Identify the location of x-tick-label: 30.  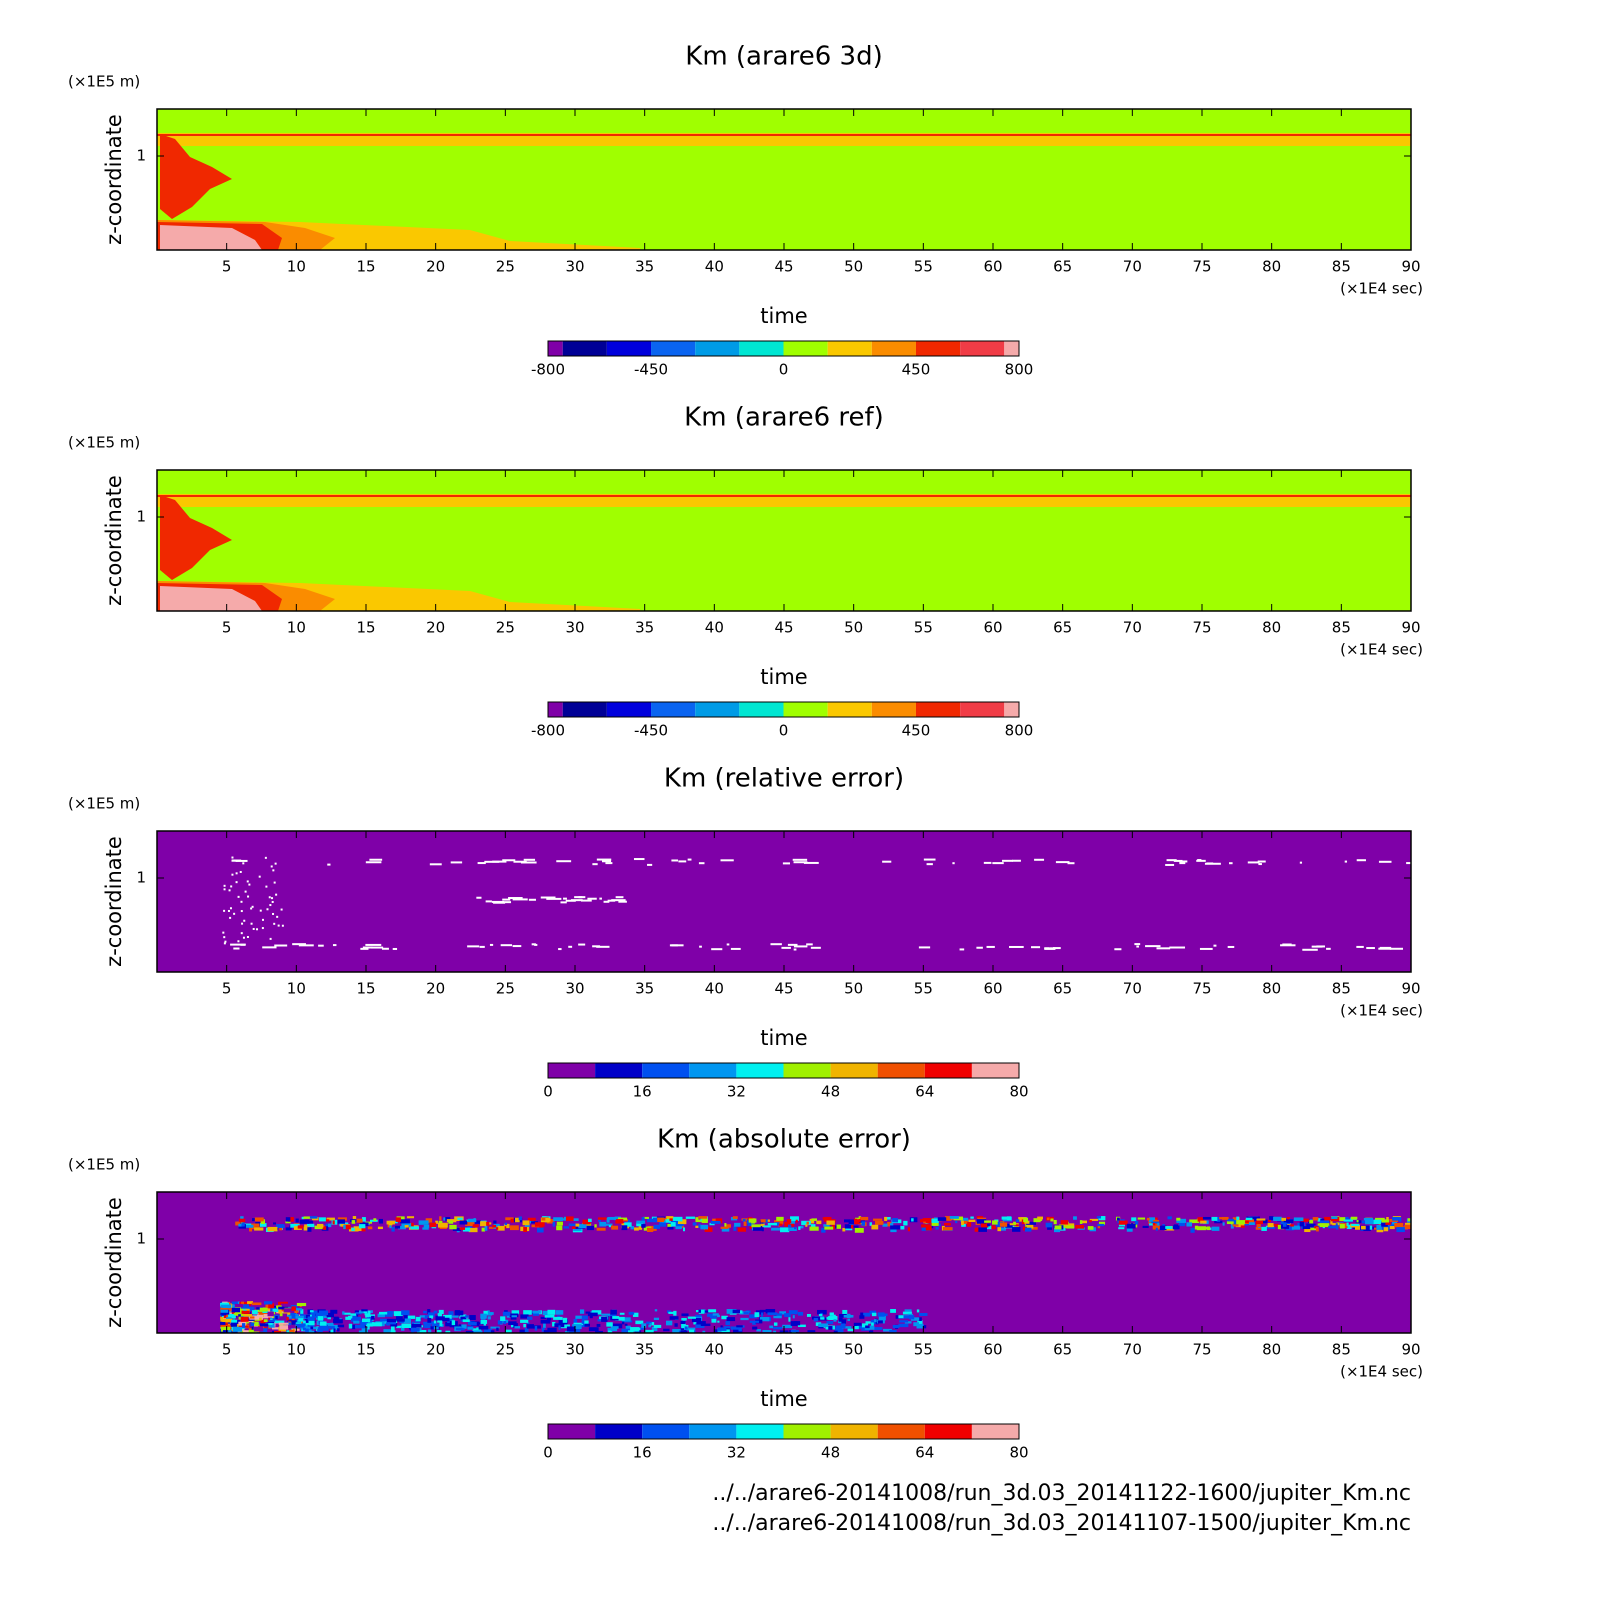
(574, 1350).